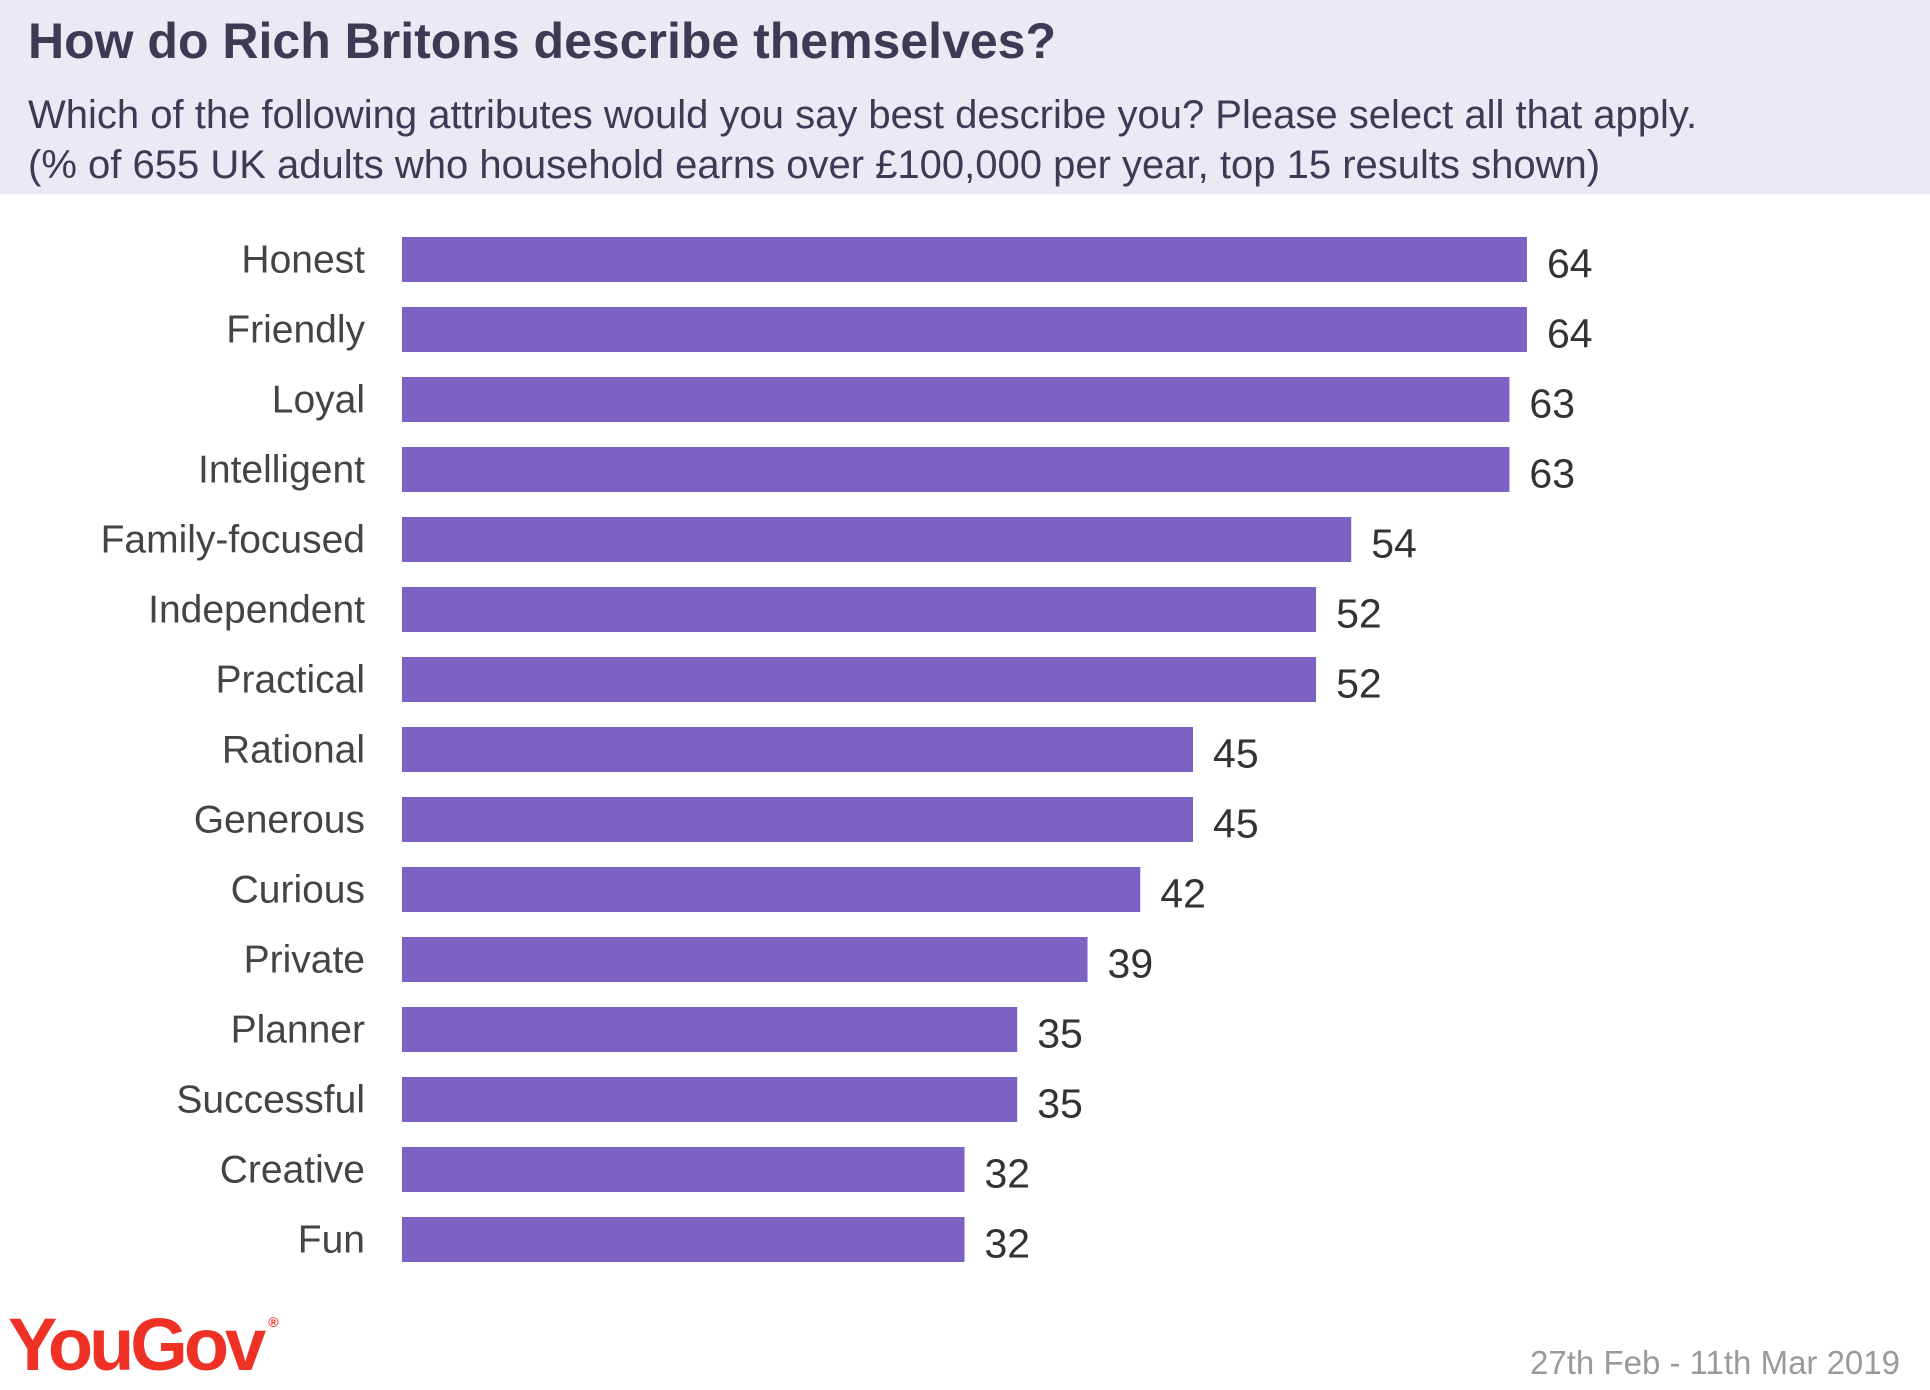 This screenshot has width=1930, height=1390. What do you see at coordinates (293, 750) in the screenshot?
I see `category-label: Rational` at bounding box center [293, 750].